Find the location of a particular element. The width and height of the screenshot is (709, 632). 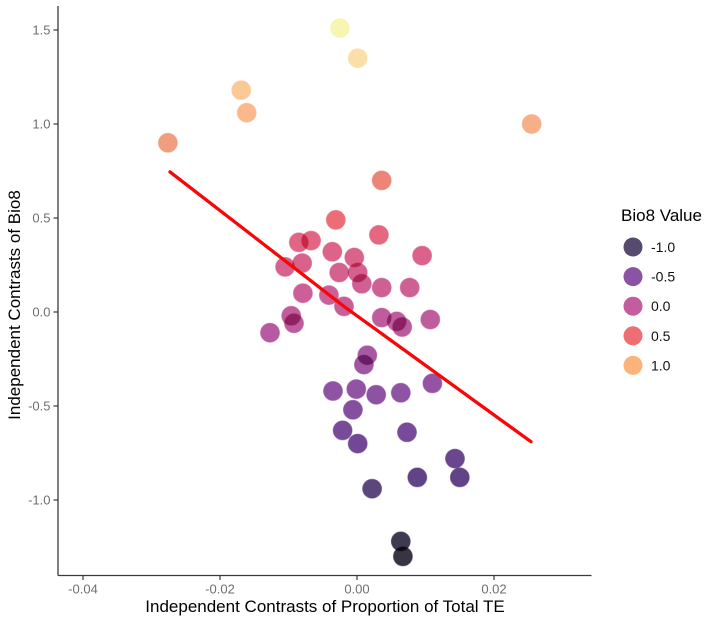

legend: Bio8 Value -1.0 -0.5 0.0 0.5 1.0 is located at coordinates (661, 290).